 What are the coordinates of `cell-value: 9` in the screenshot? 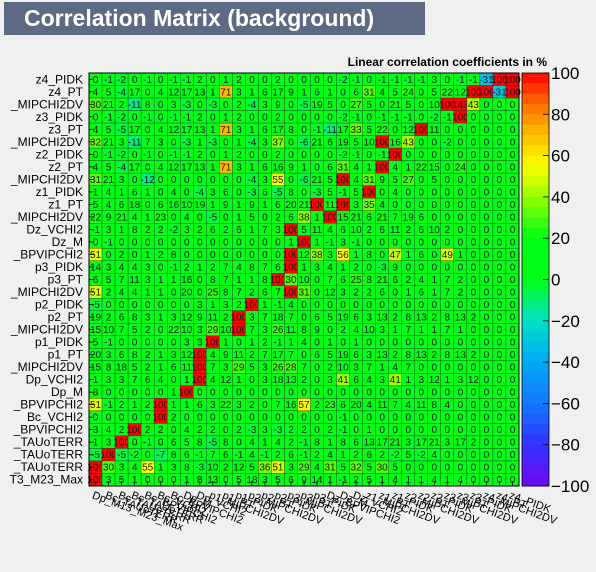 It's located at (291, 167).